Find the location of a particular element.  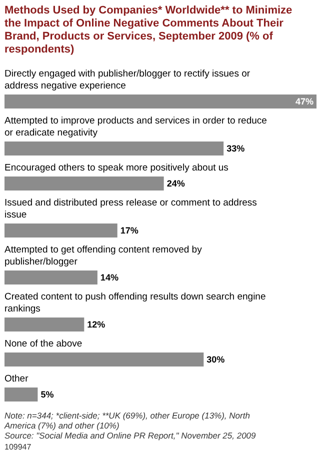

chart-title: Methods Used by Companies* Worldwide** to Minimize the Impact of Online Negative Comments About Their Brand, Products or Services, September 2009 (% of respondents) is located at coordinates (148, 30).